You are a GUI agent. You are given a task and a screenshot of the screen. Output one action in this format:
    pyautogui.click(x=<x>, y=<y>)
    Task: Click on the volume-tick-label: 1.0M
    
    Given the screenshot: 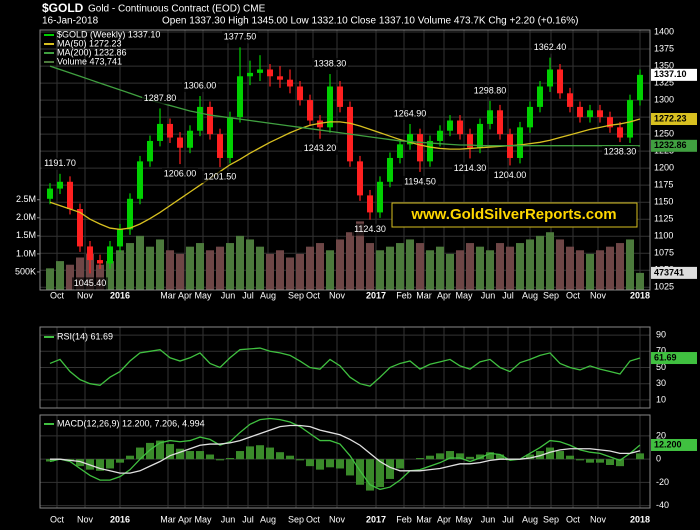 What is the action you would take?
    pyautogui.click(x=26, y=253)
    